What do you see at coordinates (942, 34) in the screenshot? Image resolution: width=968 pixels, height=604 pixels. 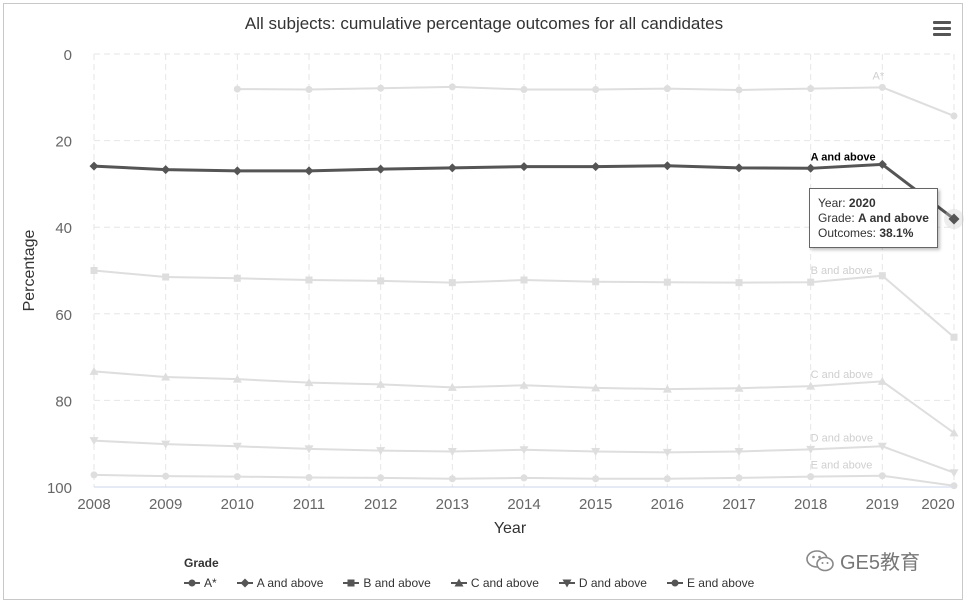 I see `menu-bar-icon` at bounding box center [942, 34].